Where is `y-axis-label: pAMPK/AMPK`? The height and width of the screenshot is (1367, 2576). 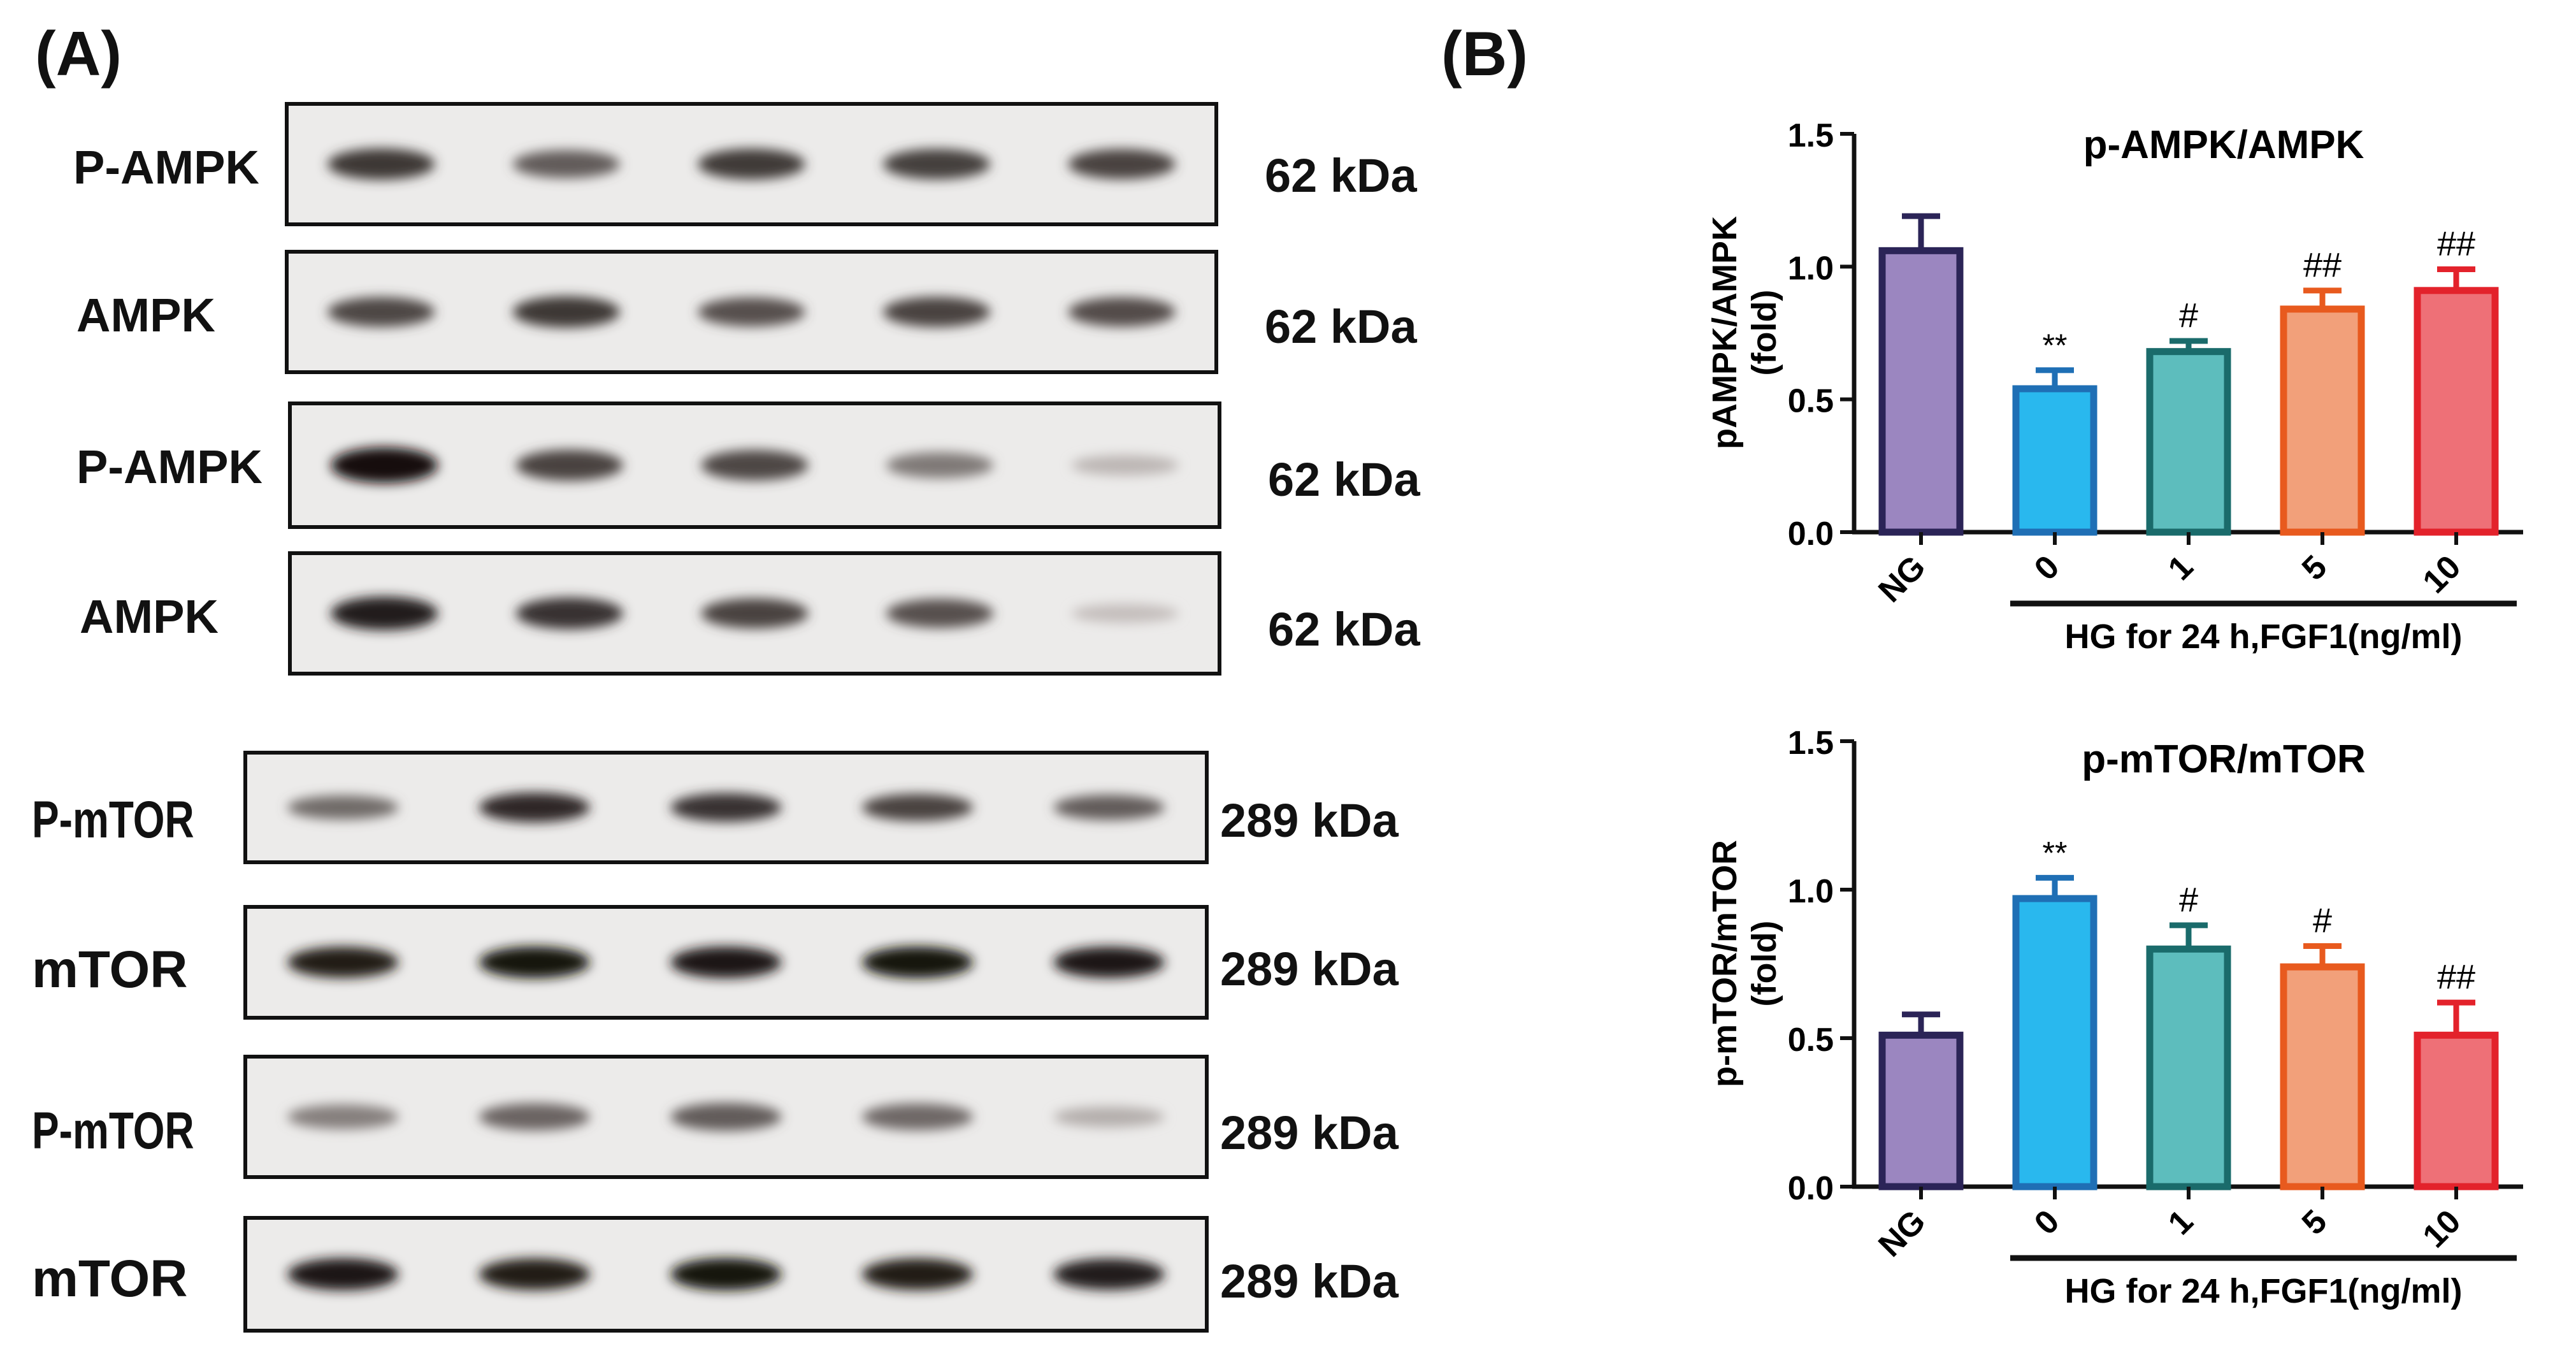 y-axis-label: pAMPK/AMPK is located at coordinates (1725, 332).